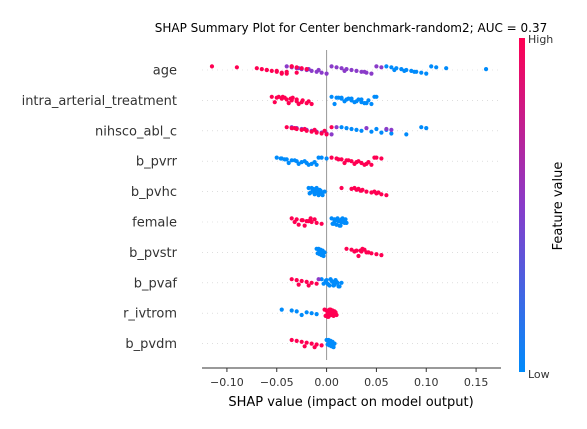  I want to click on x-tick-label: 0.00, so click(326, 382).